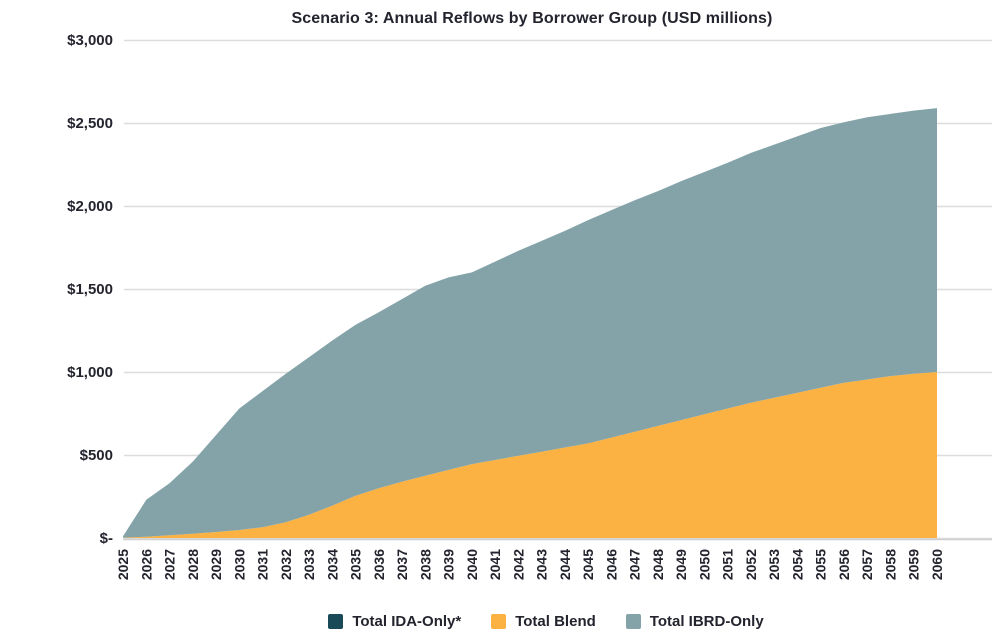 The image size is (1000, 644). Describe the element at coordinates (914, 564) in the screenshot. I see `x-tick-label: 2059` at that location.